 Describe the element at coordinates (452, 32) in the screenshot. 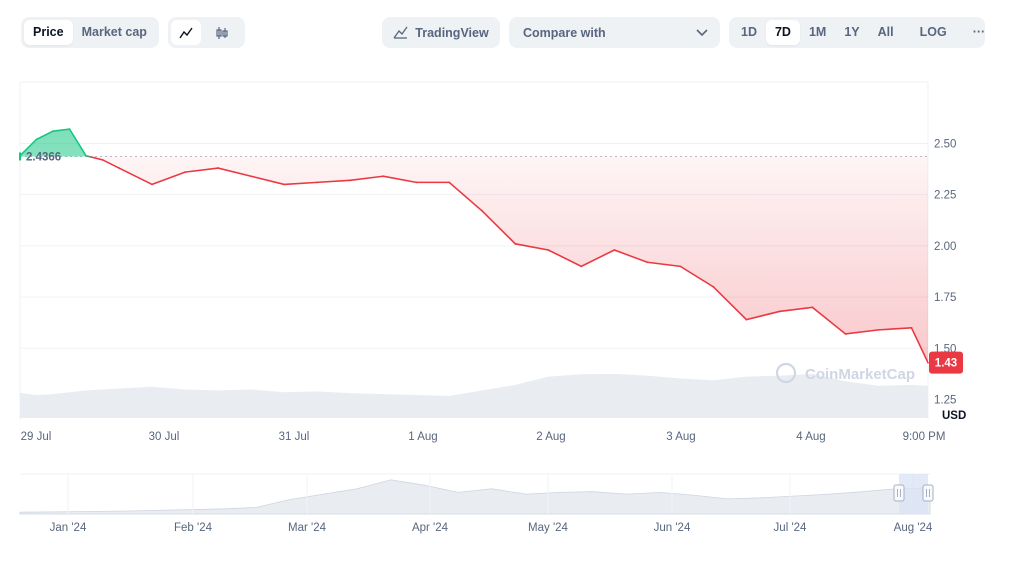

I see `tradingview-label: TradingView` at that location.